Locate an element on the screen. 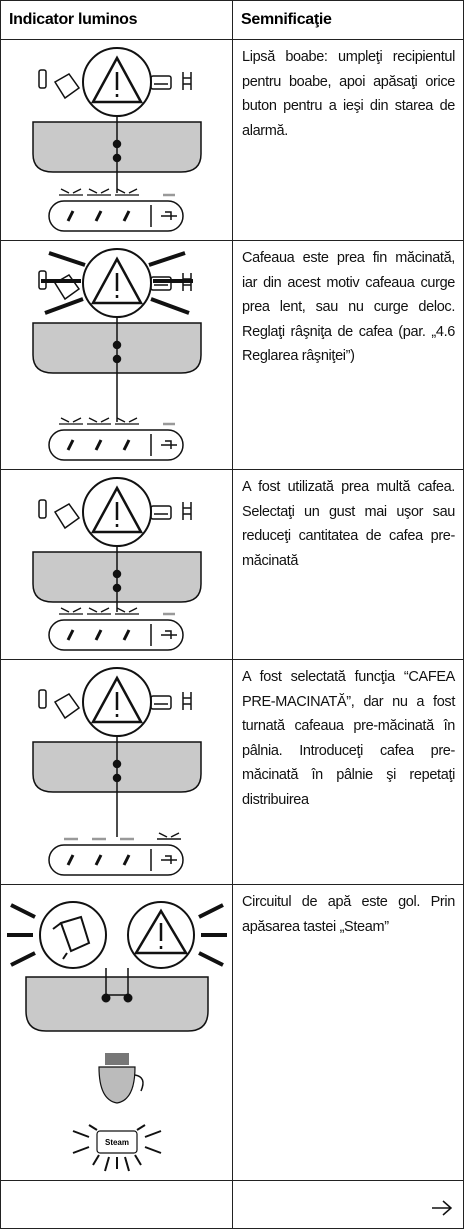 The image size is (464, 1229). steam-label: Steam is located at coordinates (117, 1142).